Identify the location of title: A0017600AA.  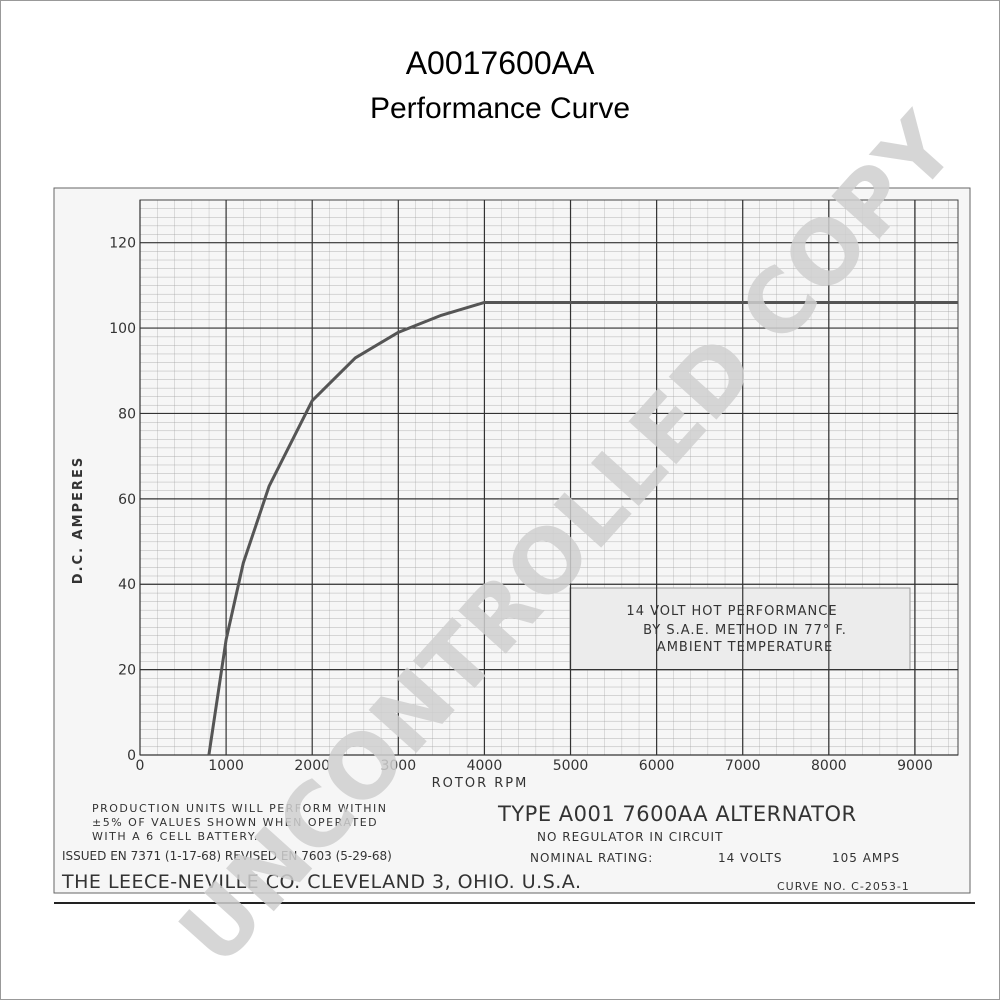
(500, 63).